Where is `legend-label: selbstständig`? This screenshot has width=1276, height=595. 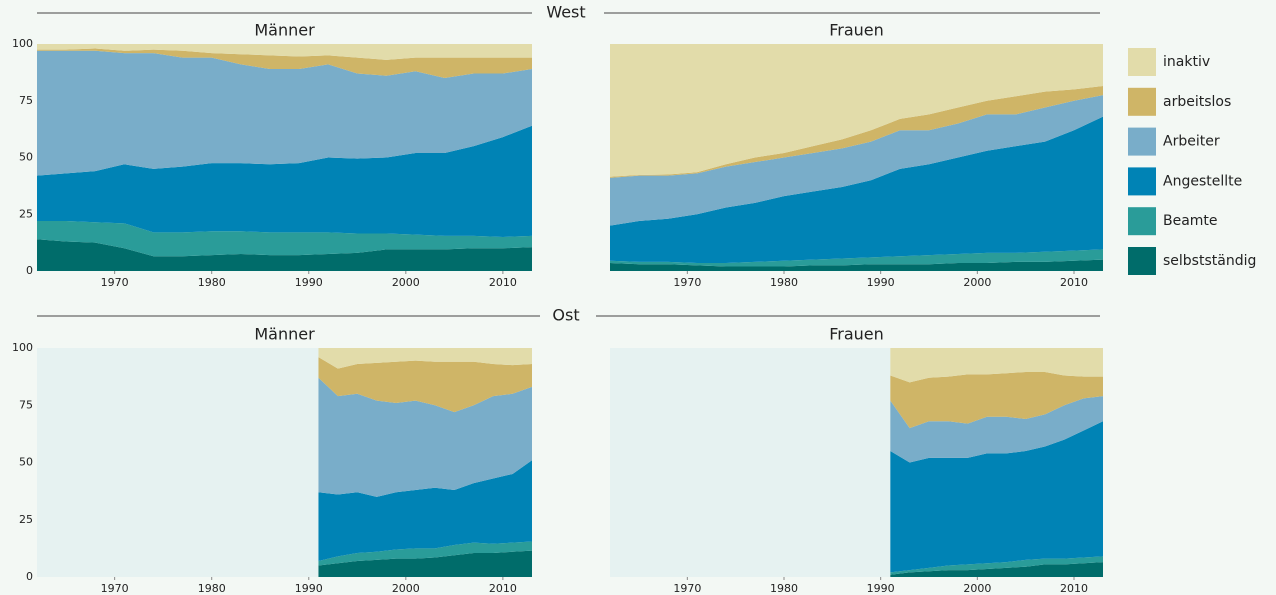 legend-label: selbstständig is located at coordinates (1209, 261).